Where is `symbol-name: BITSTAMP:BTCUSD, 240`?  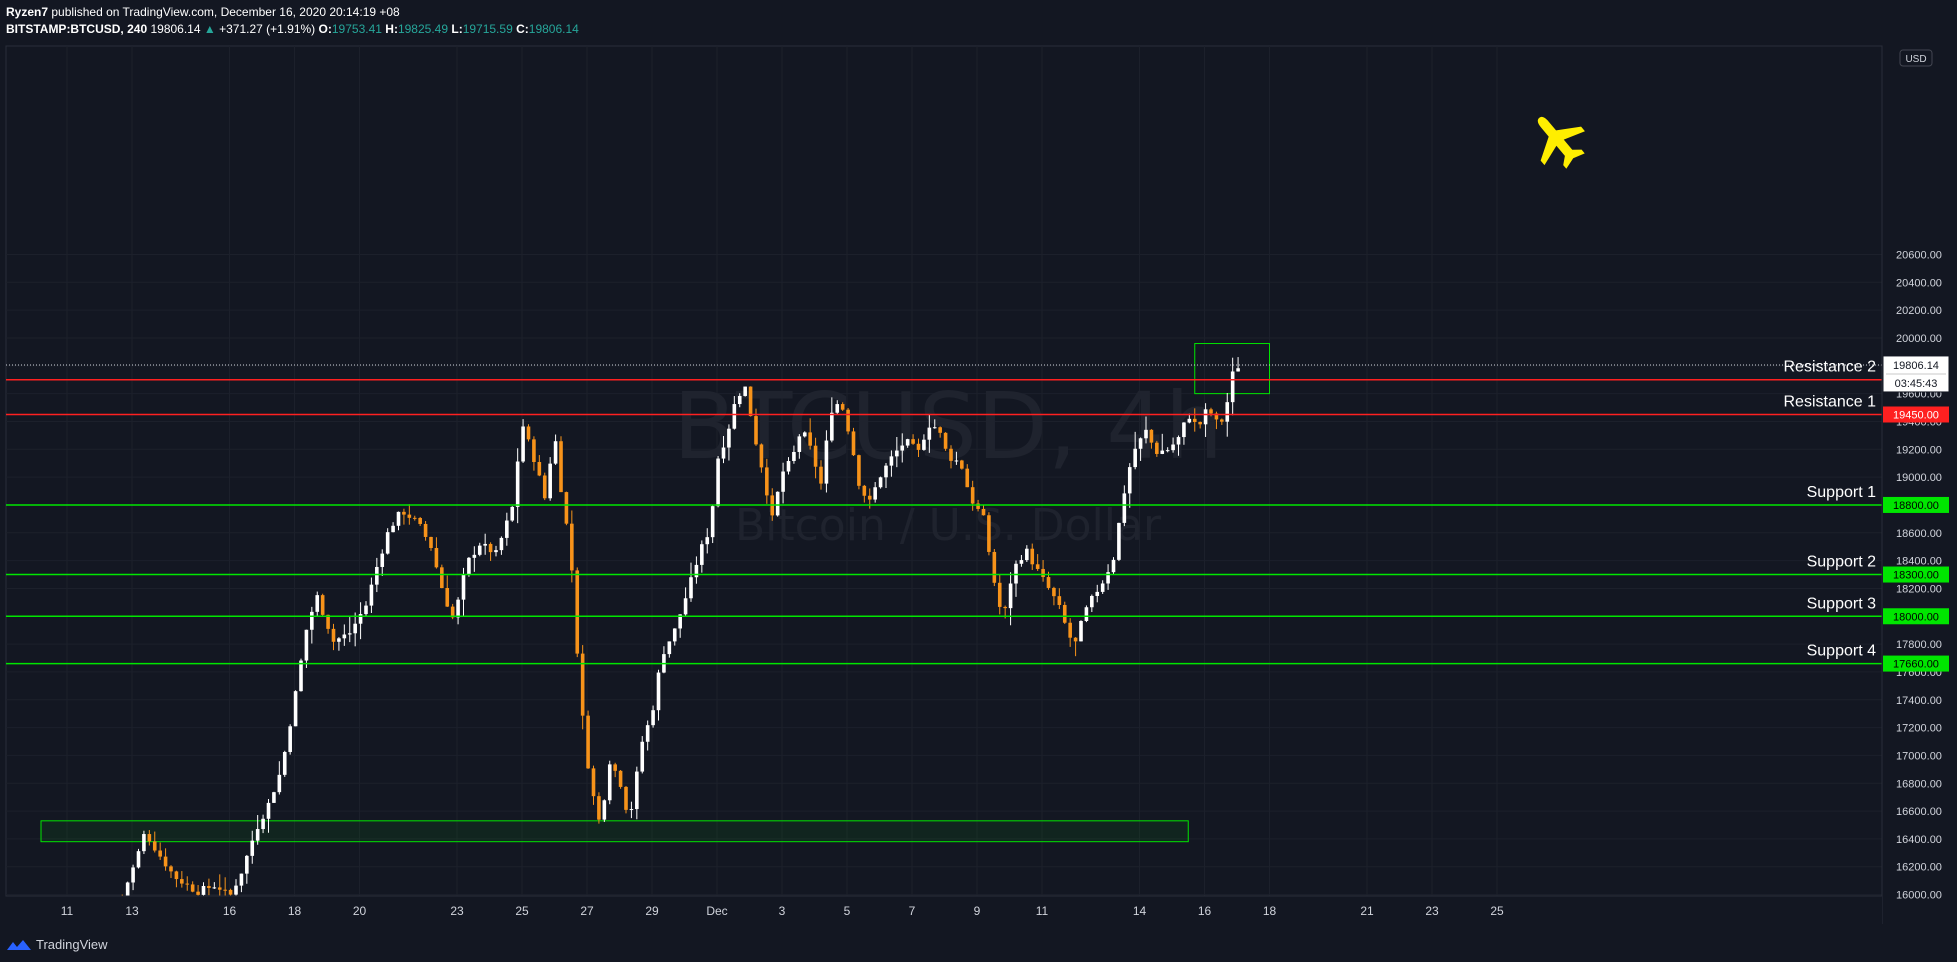
symbol-name: BITSTAMP:BTCUSD, 240 is located at coordinates (77, 29).